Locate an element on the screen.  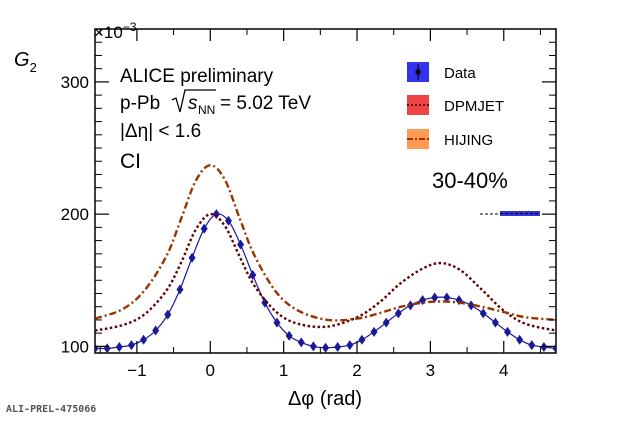
y-tick-label: 200 is located at coordinates (75, 214).